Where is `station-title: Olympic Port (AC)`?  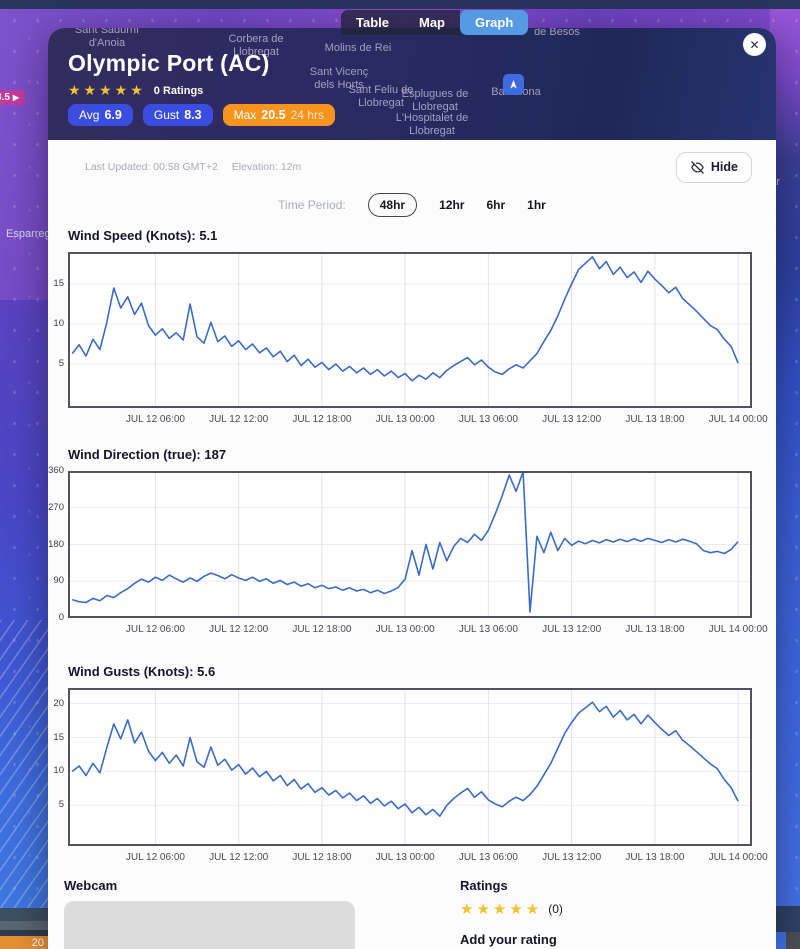 station-title: Olympic Port (AC) is located at coordinates (169, 63).